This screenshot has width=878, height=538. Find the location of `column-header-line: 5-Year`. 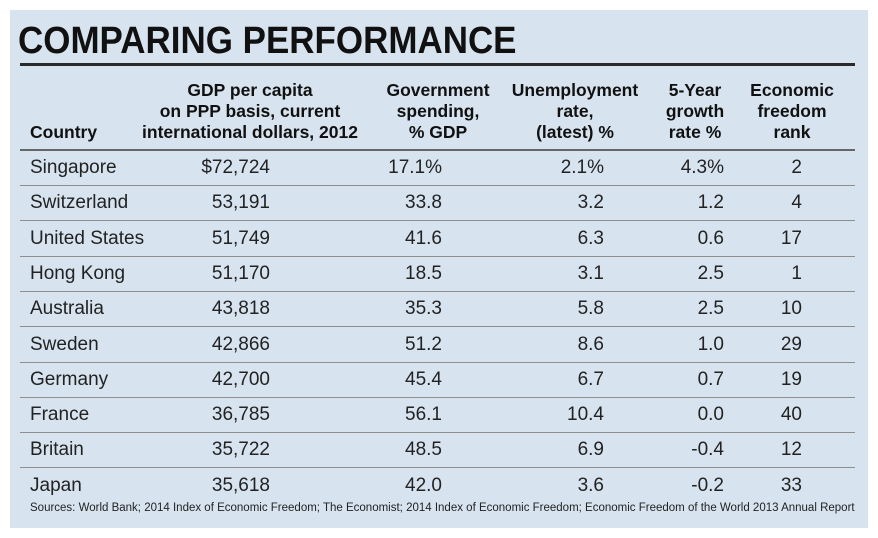

column-header-line: 5-Year is located at coordinates (695, 90).